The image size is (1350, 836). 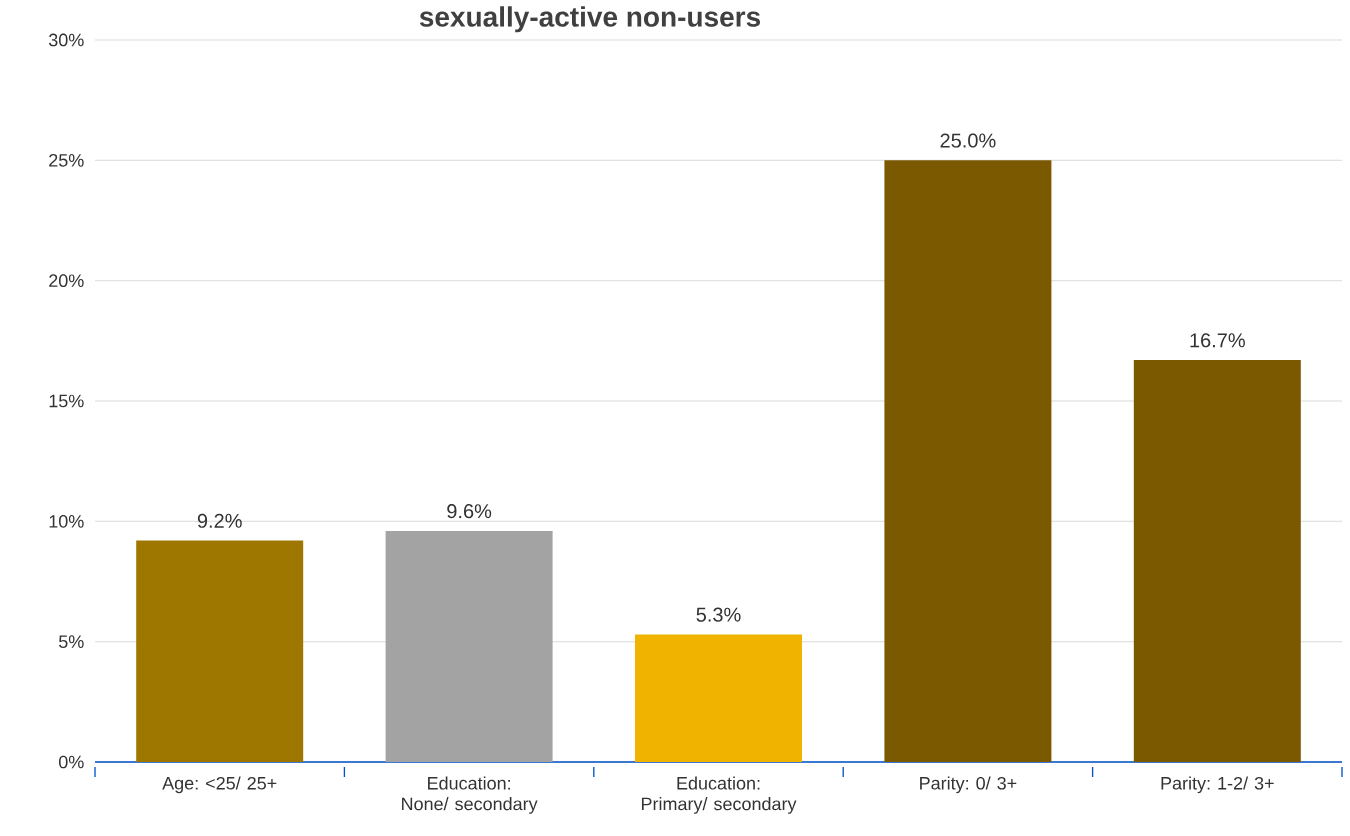 What do you see at coordinates (219, 520) in the screenshot?
I see `data-label: 9.2%` at bounding box center [219, 520].